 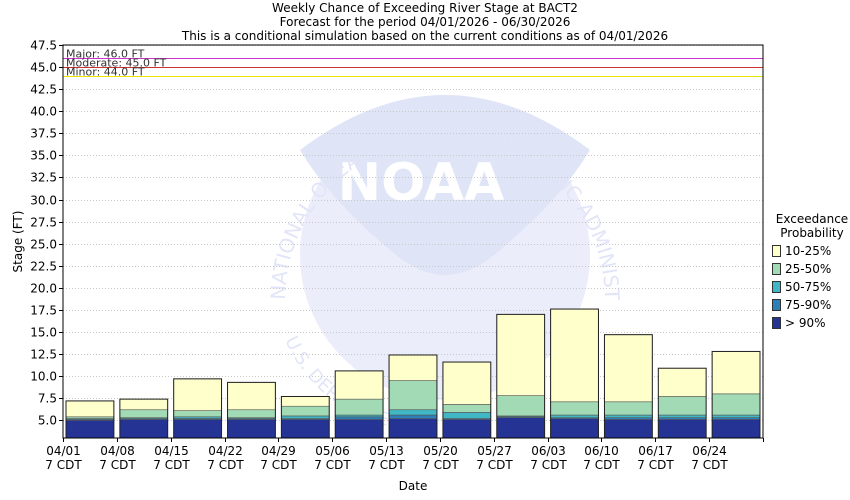 What do you see at coordinates (43, 112) in the screenshot?
I see `y-tick-label: 40.0` at bounding box center [43, 112].